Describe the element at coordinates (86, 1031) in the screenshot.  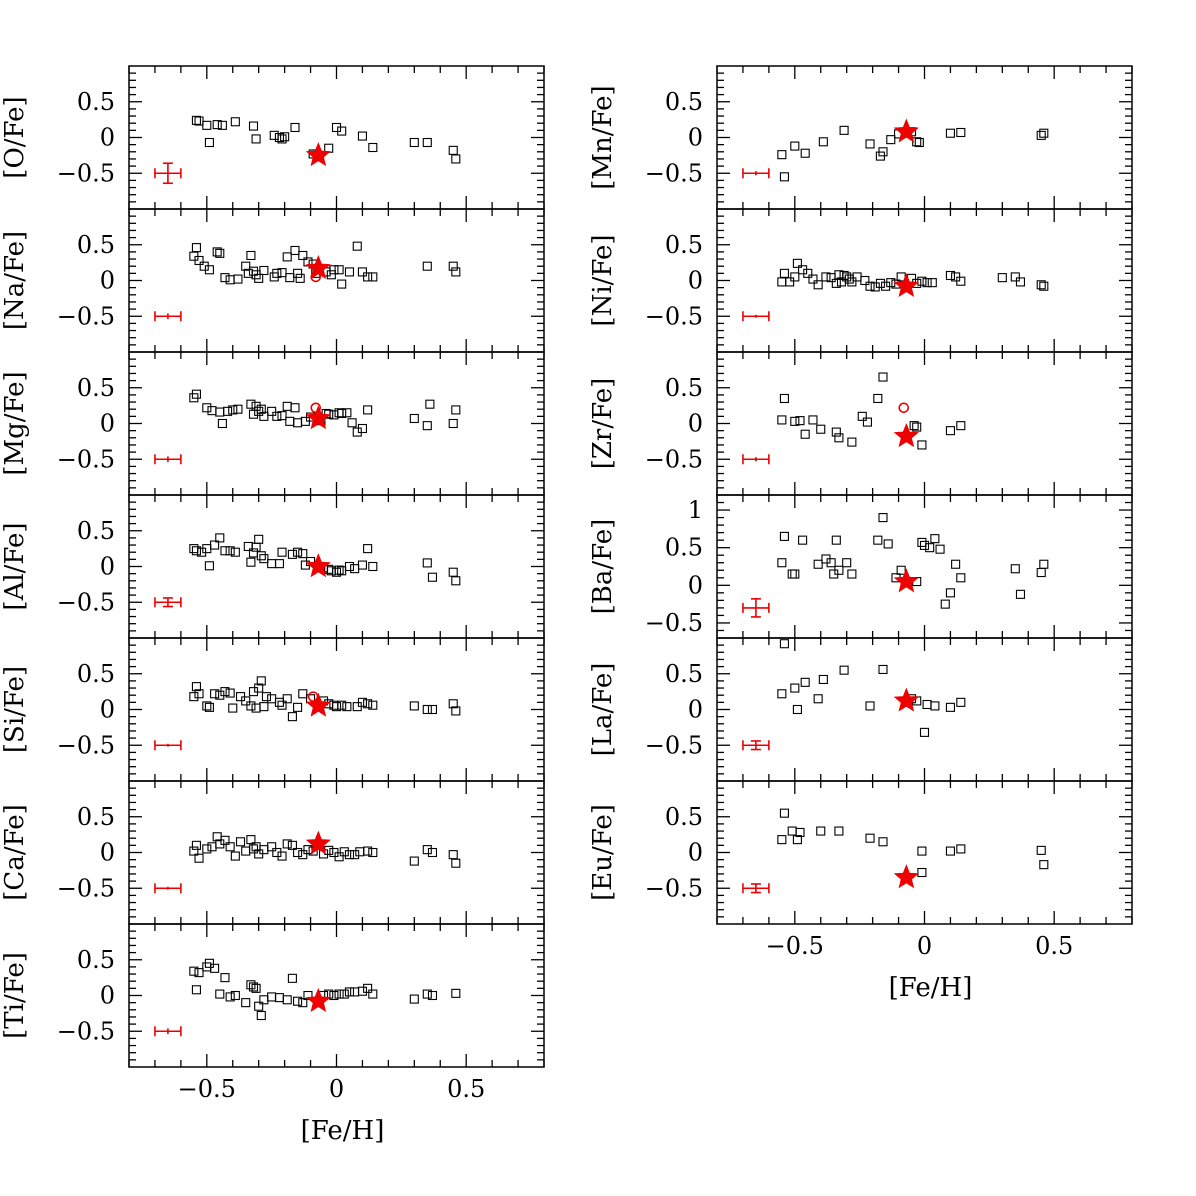
I see `y-tick-label: −0.5` at that location.